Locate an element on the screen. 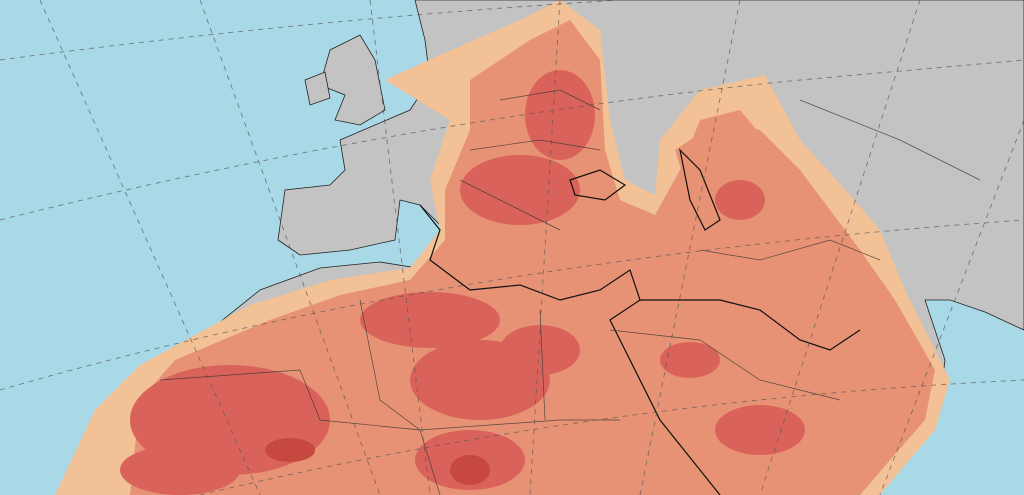 Image resolution: width=1024 pixels, height=495 pixels. ireland is located at coordinates (317, 88).